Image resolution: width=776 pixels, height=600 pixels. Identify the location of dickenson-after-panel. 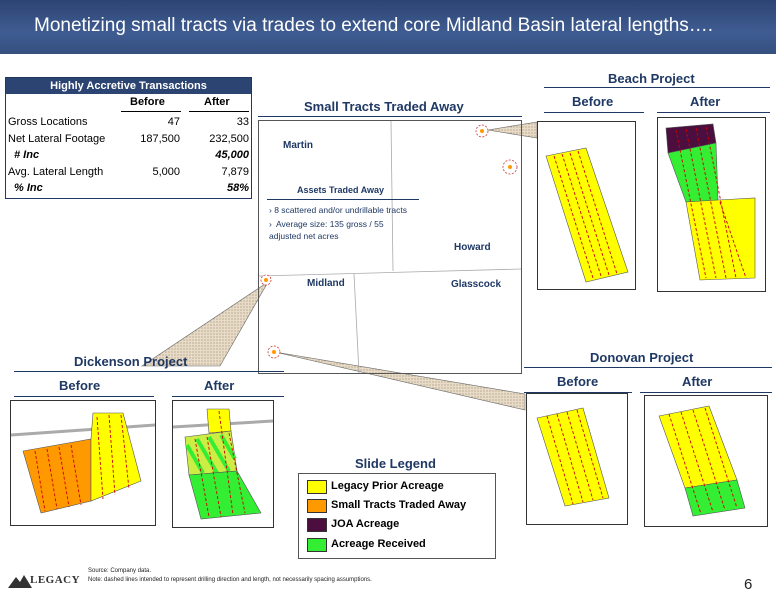
(223, 464).